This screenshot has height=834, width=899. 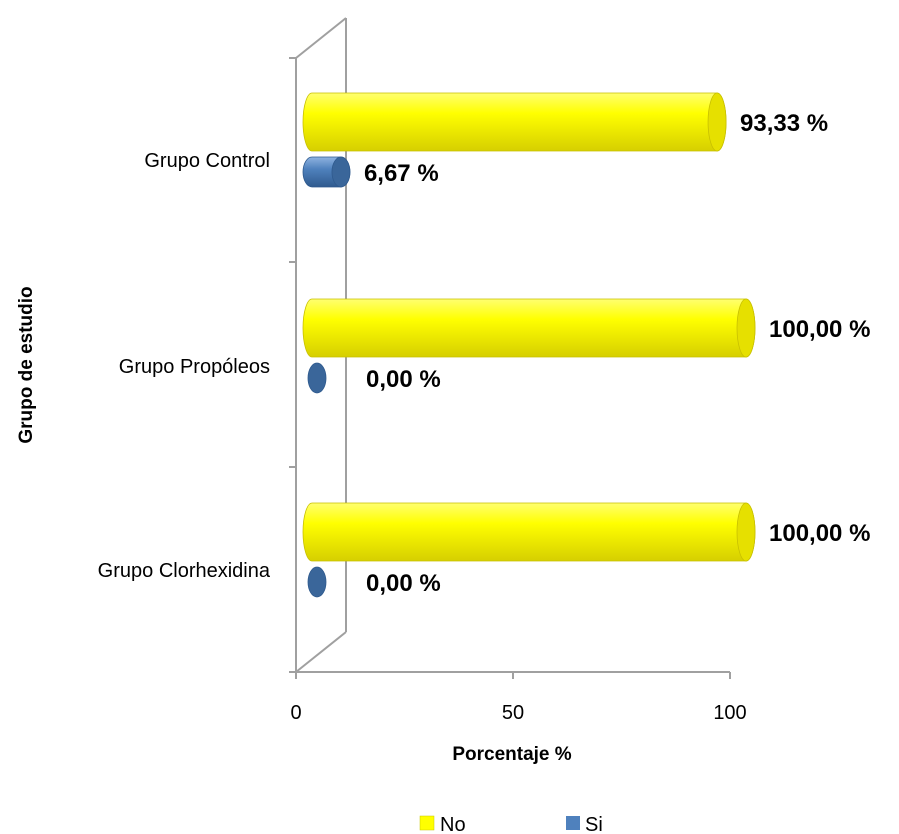 What do you see at coordinates (321, 38) in the screenshot?
I see `frame-top-diagonal` at bounding box center [321, 38].